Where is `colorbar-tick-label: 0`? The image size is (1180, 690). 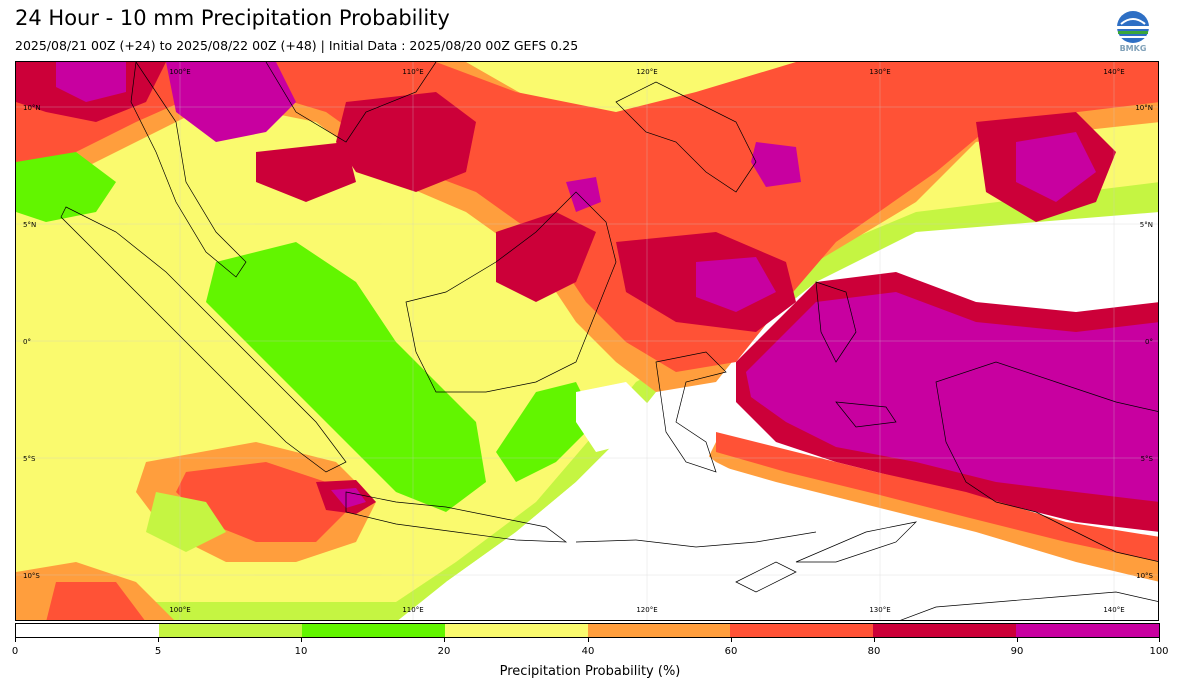
colorbar-tick-label: 0 is located at coordinates (15, 651).